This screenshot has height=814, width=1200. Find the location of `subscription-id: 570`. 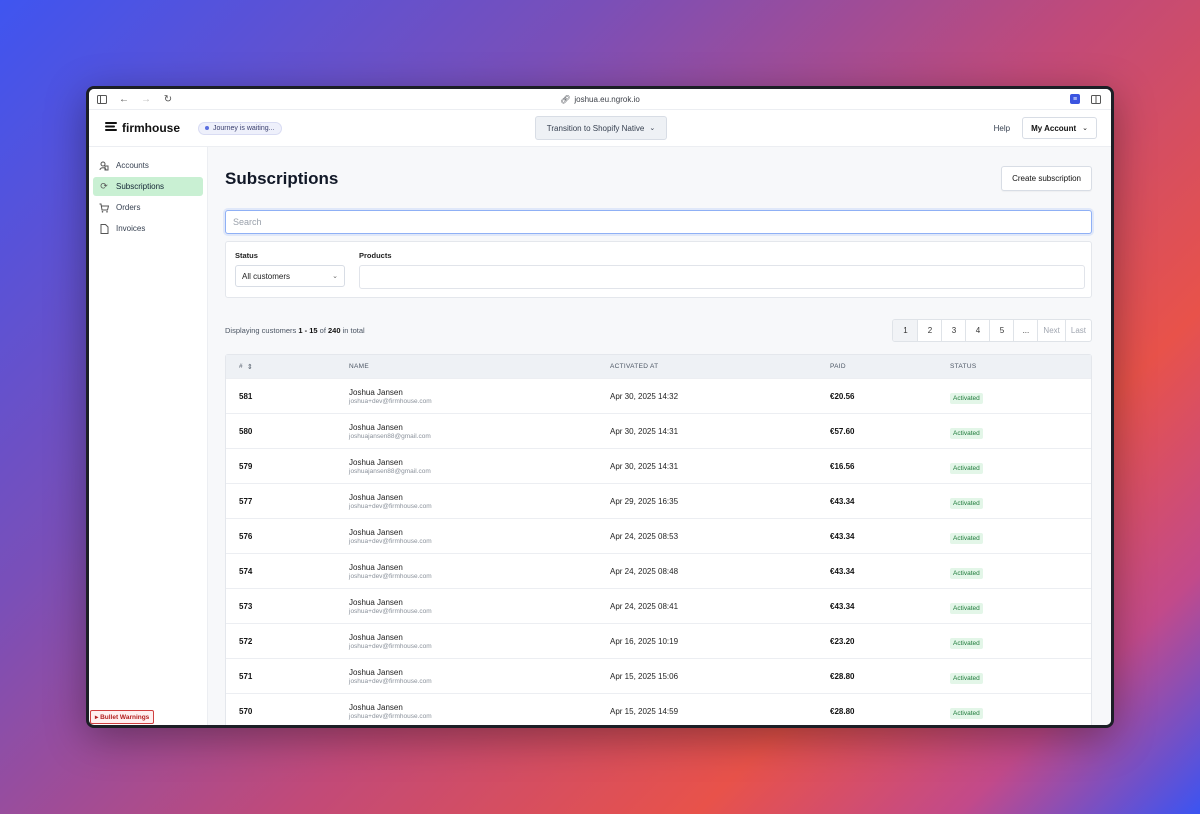

subscription-id: 570 is located at coordinates (246, 711).